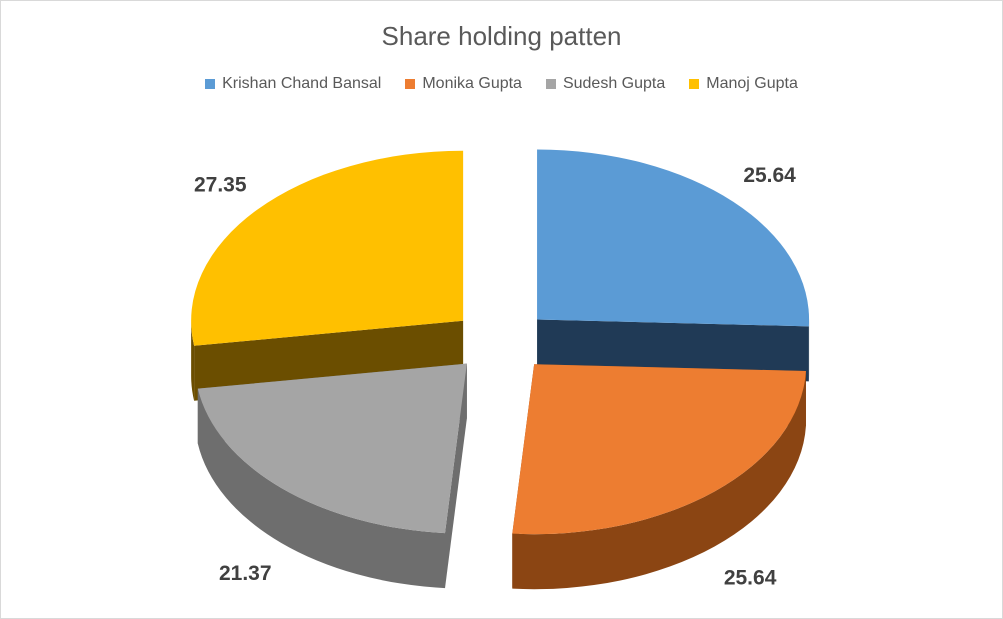 The height and width of the screenshot is (619, 1003). I want to click on legend-item-krishan: Krishan Chand Bansal, so click(293, 84).